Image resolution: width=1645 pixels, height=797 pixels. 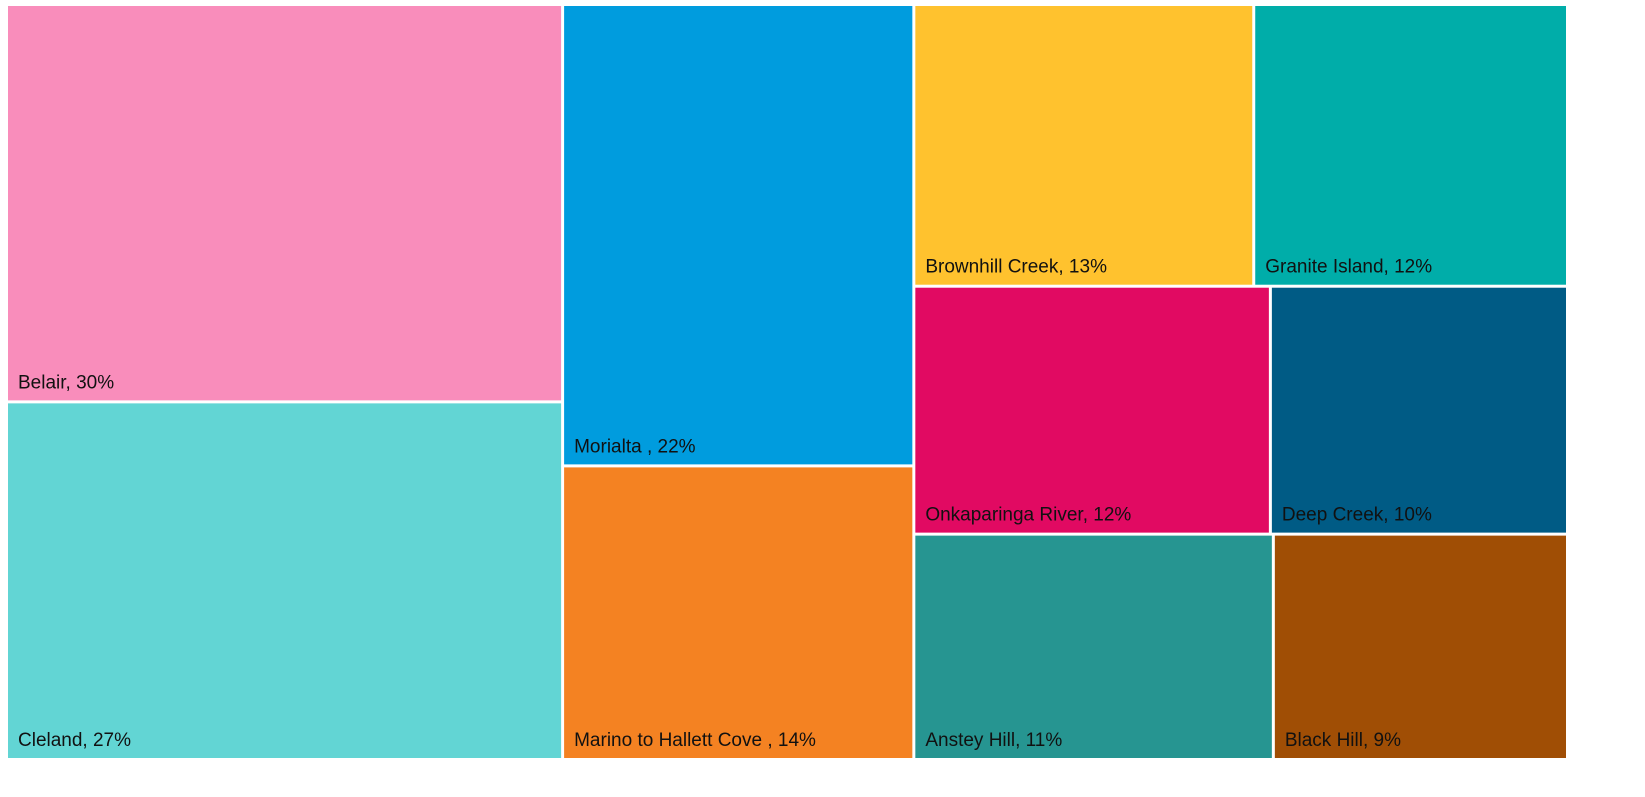 I want to click on tile-label: Cleland, 27%, so click(x=74, y=740).